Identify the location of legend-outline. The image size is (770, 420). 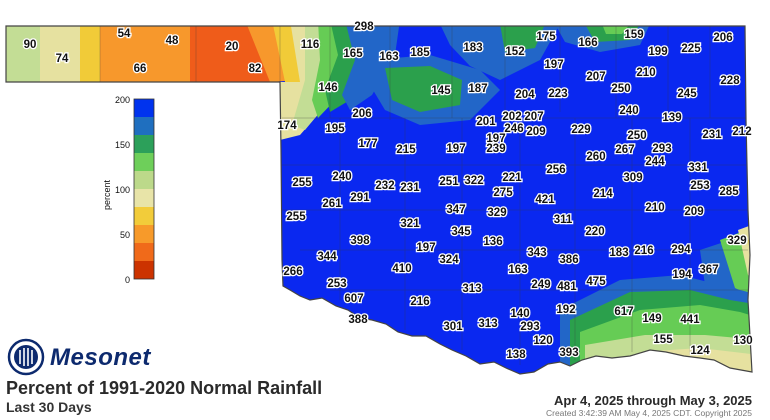
(144, 189).